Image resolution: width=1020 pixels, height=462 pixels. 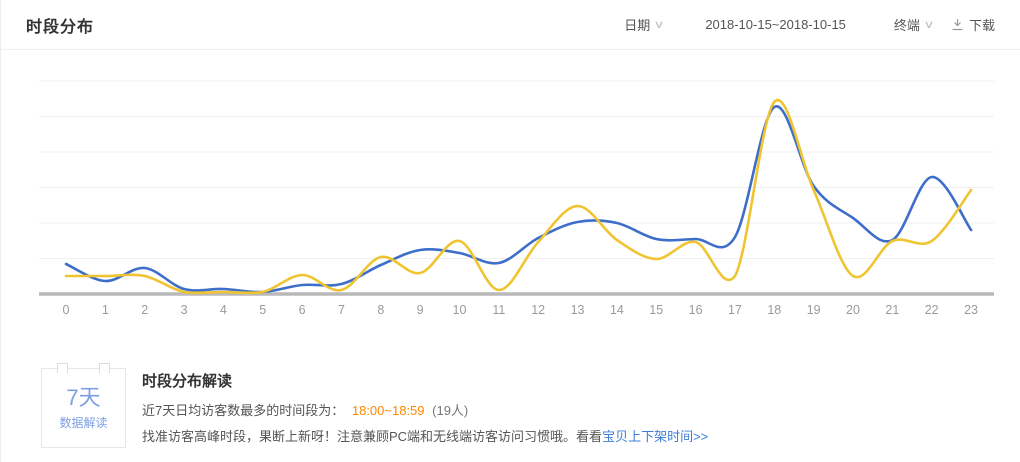 I want to click on insight-badge-caption: 数据解读, so click(x=83, y=423).